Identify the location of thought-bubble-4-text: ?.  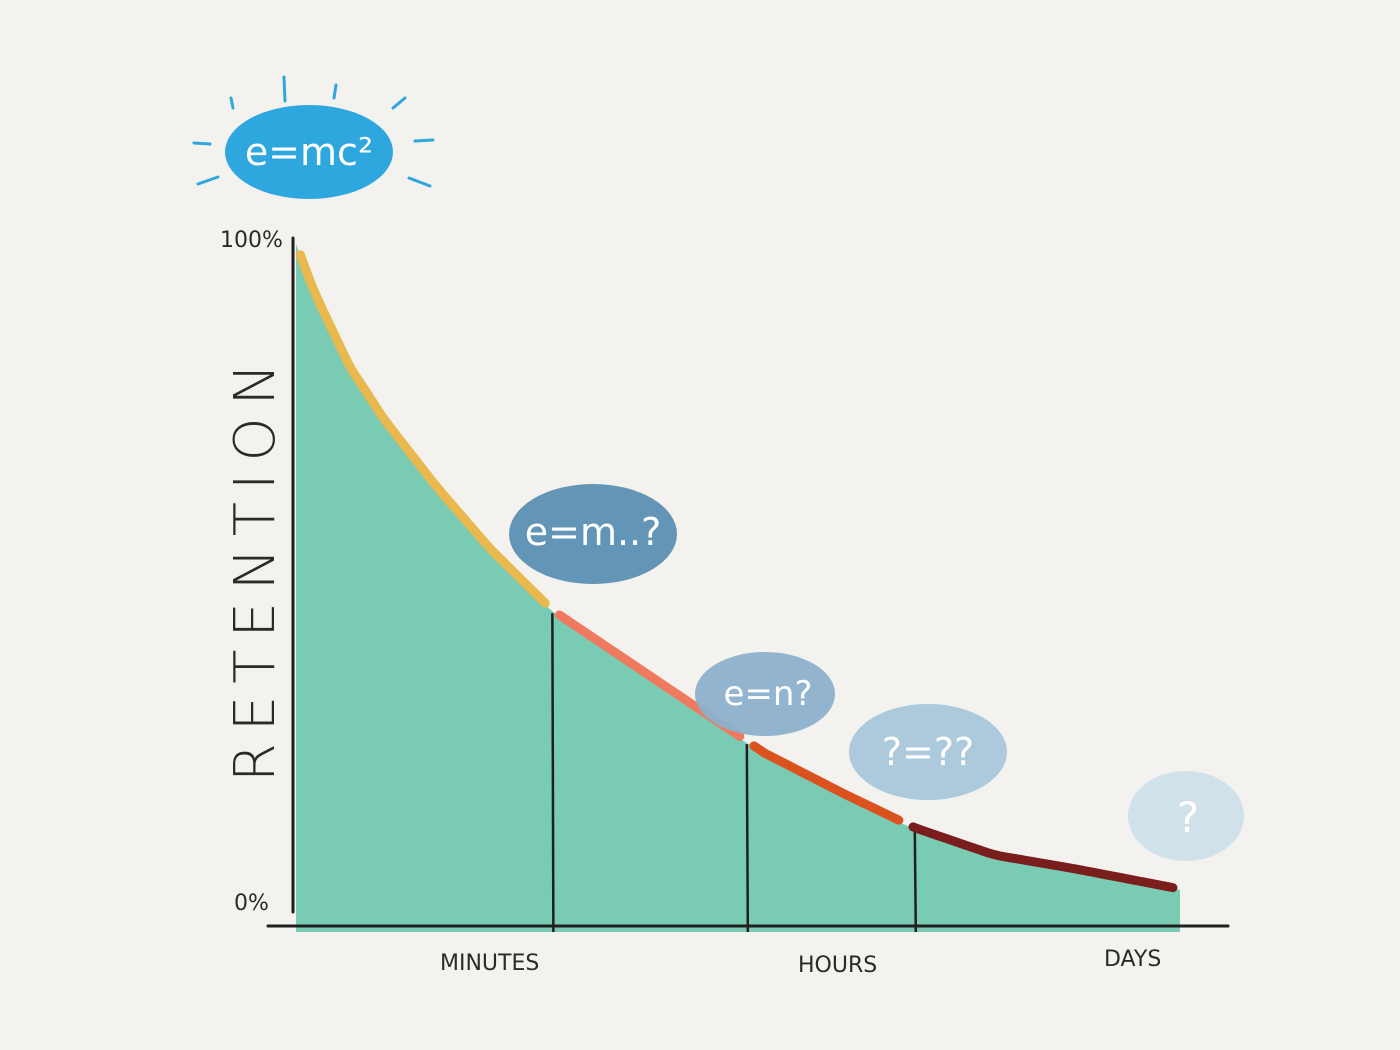
(1188, 817).